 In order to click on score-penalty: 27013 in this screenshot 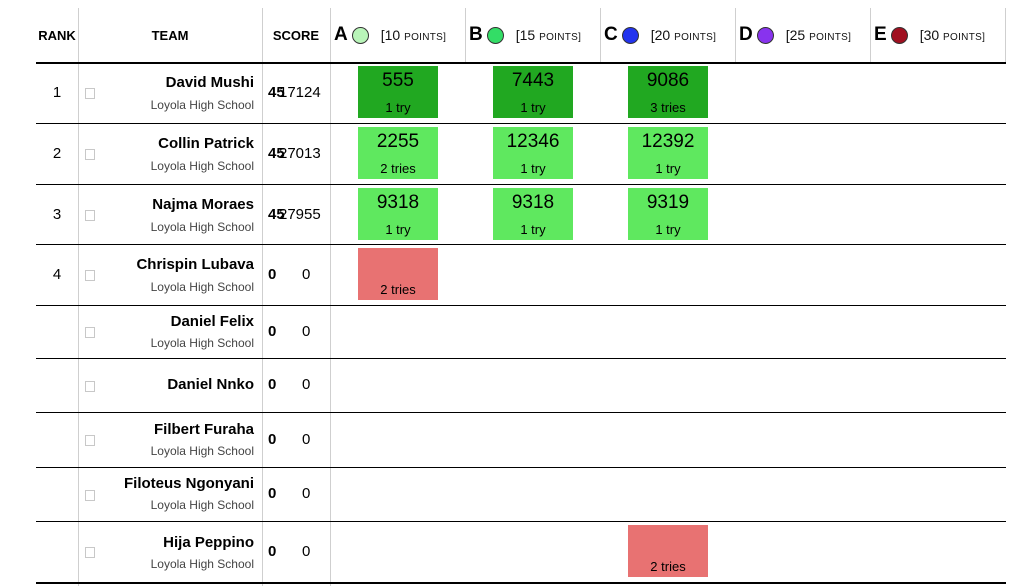, I will do `click(300, 153)`.